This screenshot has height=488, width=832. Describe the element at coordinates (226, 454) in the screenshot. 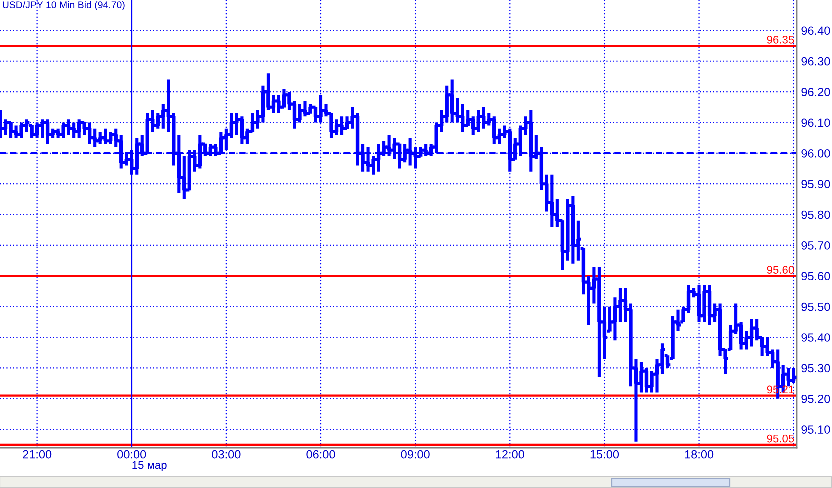

I see `x-tick-label: 03:00` at that location.